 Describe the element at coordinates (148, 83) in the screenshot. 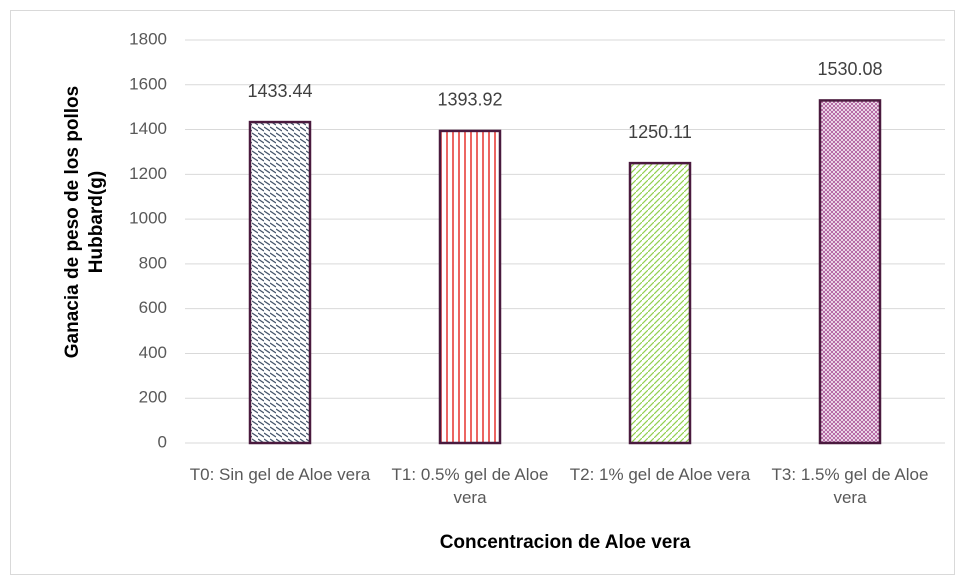

I see `y-tick-label: 1600` at that location.